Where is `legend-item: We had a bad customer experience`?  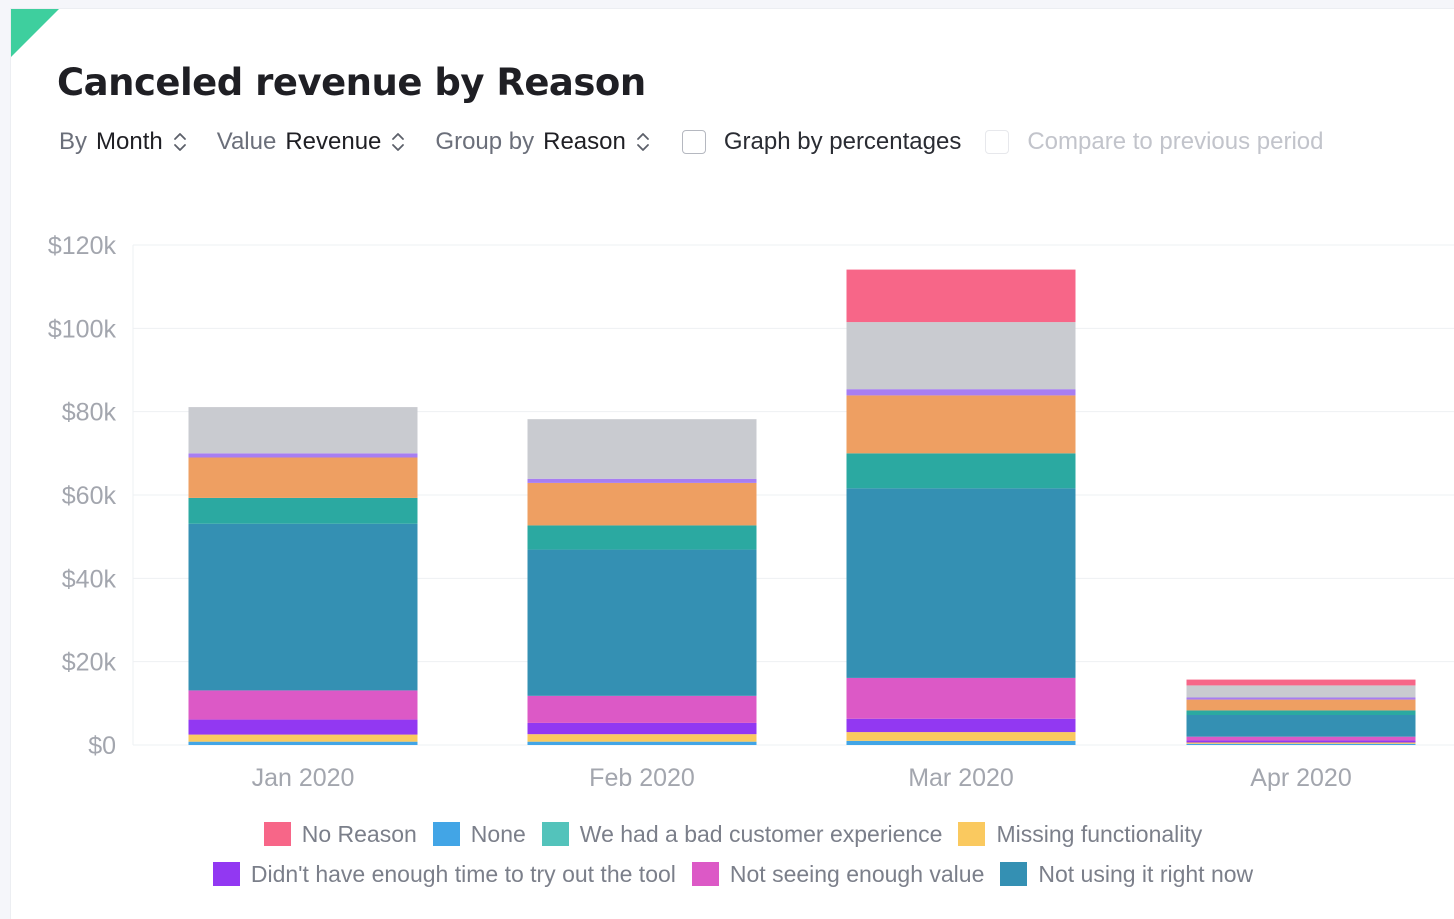
legend-item: We had a bad customer experience is located at coordinates (742, 834).